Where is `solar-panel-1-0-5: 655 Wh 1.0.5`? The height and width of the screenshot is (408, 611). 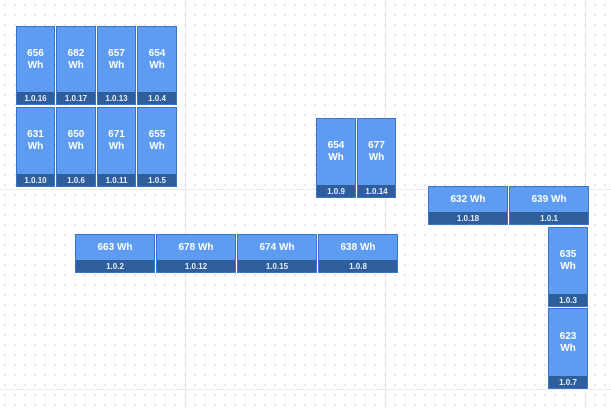
solar-panel-1-0-5: 655 Wh 1.0.5 is located at coordinates (157, 147).